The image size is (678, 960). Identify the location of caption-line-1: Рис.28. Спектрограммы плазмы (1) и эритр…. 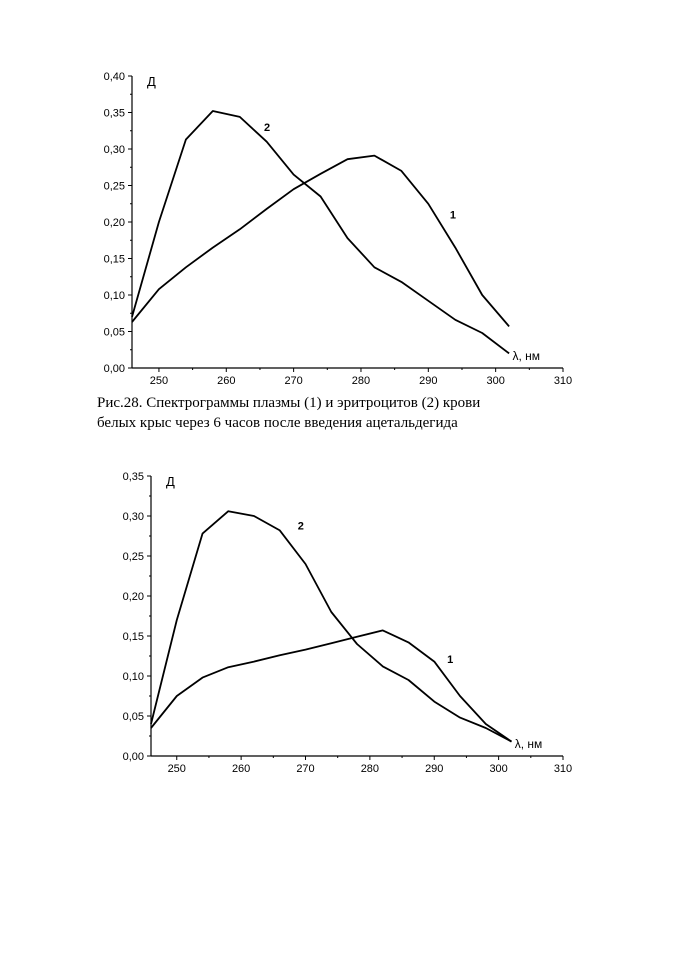
(289, 403).